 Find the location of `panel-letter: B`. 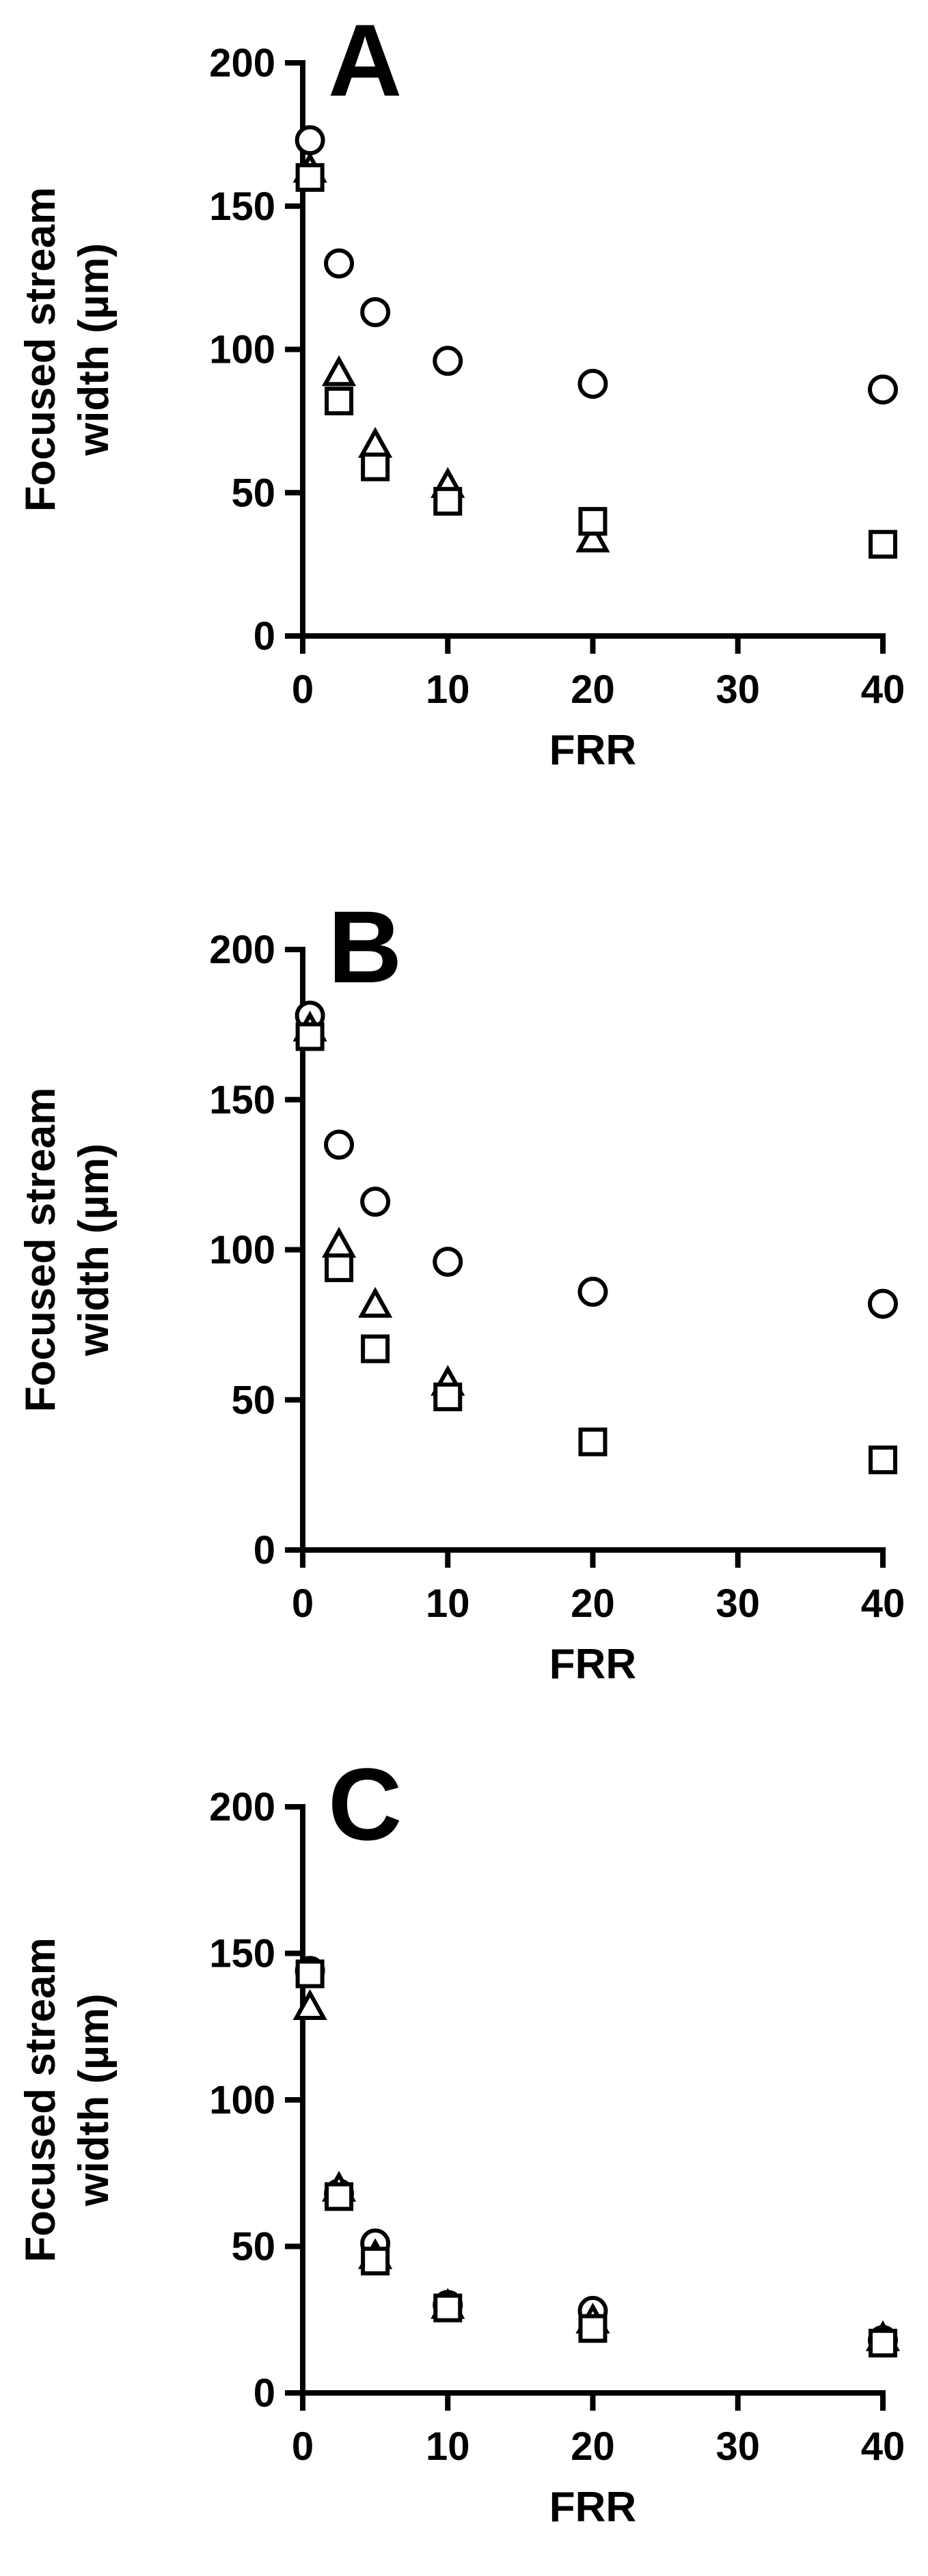

panel-letter: B is located at coordinates (365, 947).